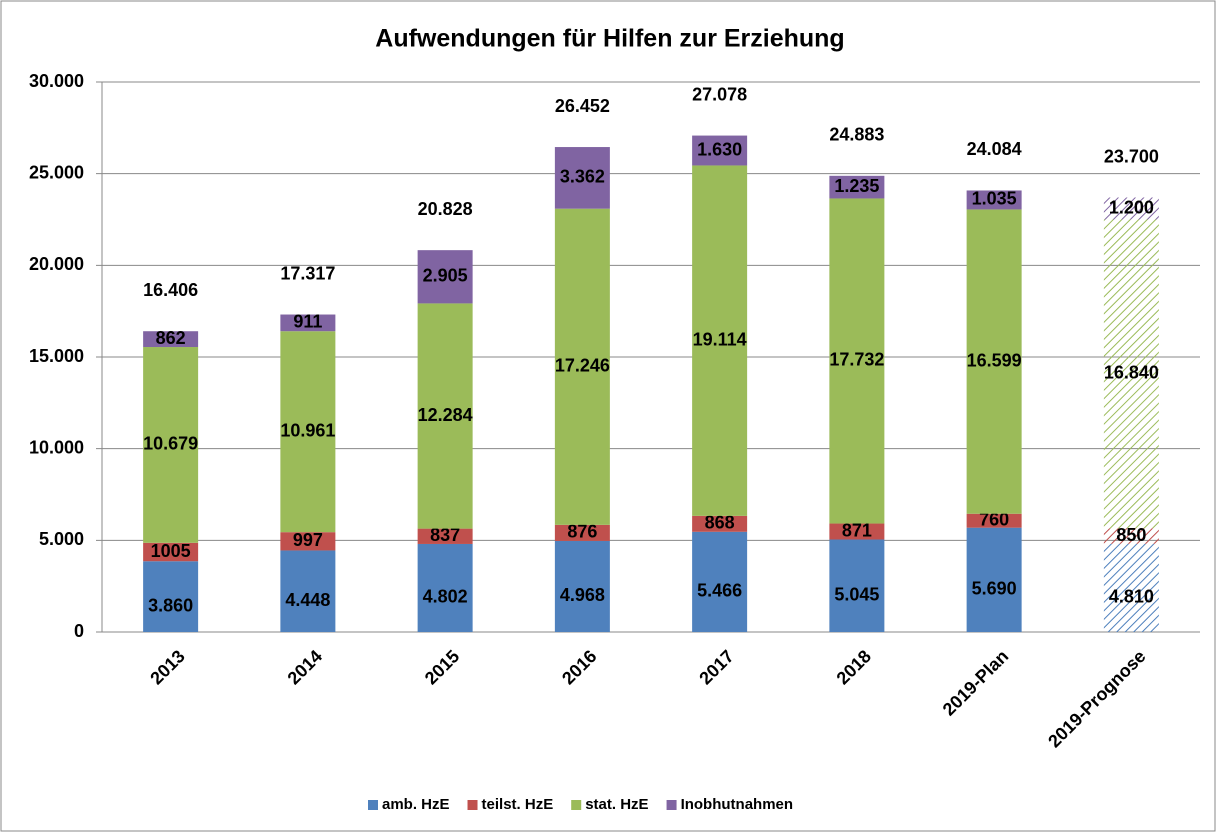 This screenshot has width=1217, height=838. What do you see at coordinates (56, 447) in the screenshot?
I see `y-tick-label: 10.000` at bounding box center [56, 447].